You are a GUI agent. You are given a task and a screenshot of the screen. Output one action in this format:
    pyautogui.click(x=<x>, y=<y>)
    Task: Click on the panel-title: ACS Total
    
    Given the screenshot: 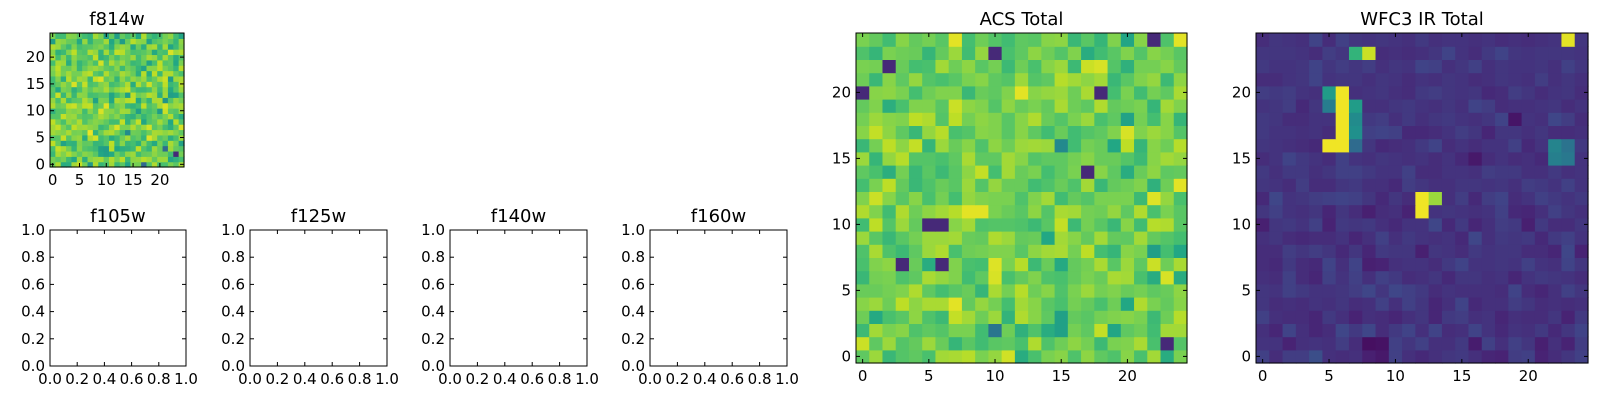 What is the action you would take?
    pyautogui.click(x=1022, y=19)
    